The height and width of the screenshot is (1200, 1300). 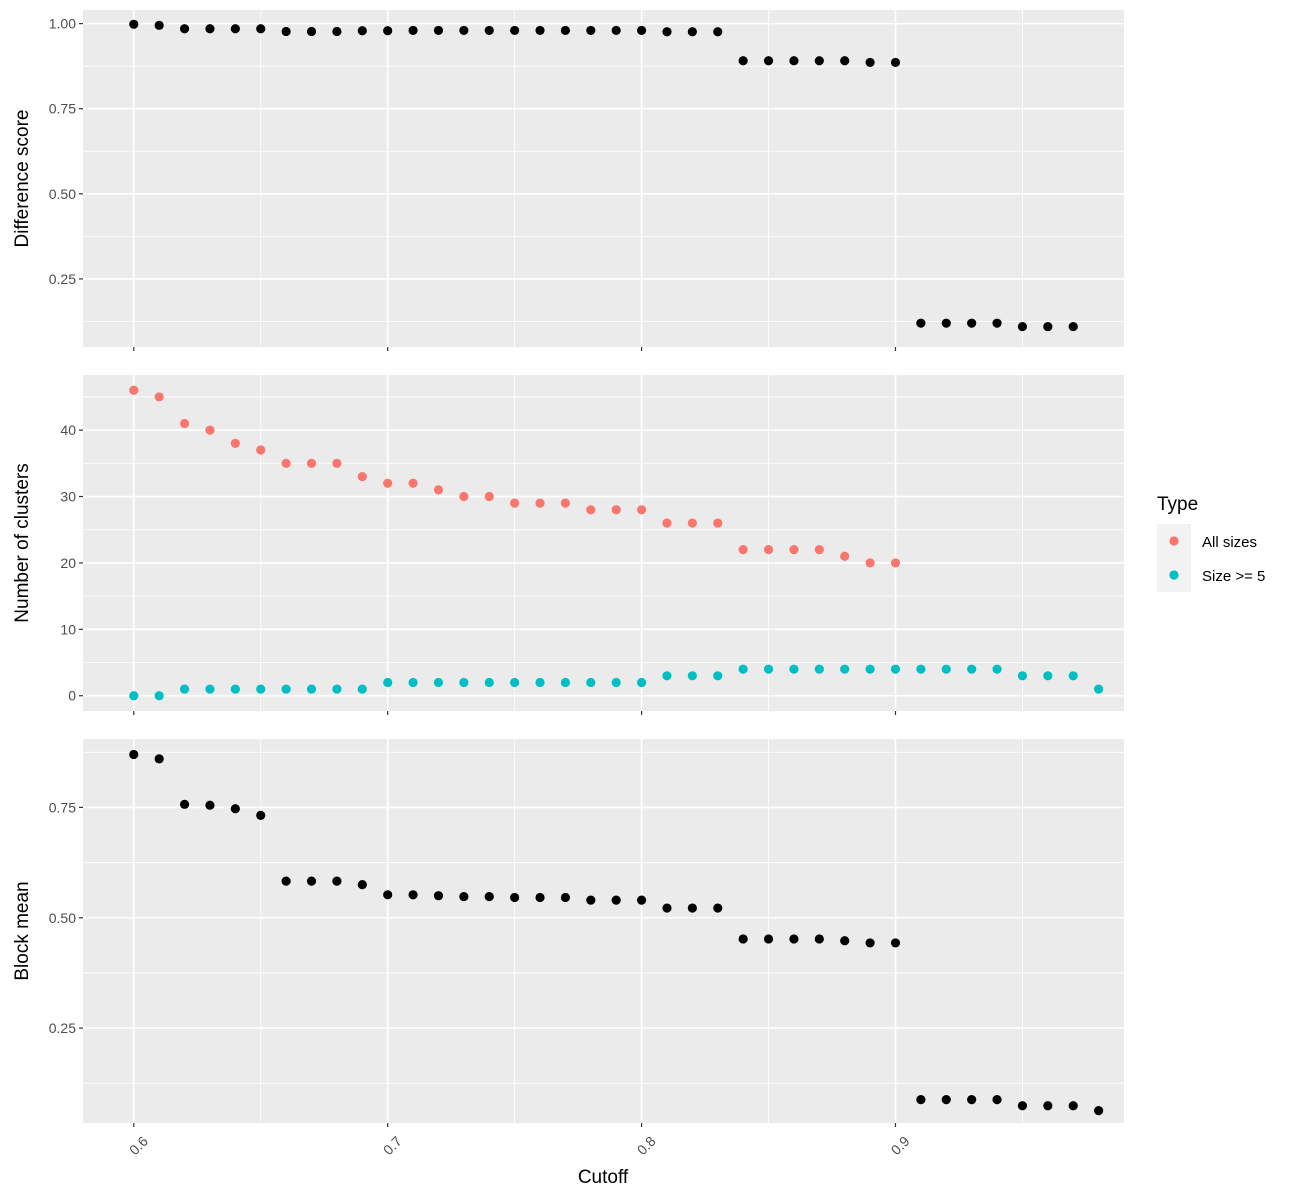 What do you see at coordinates (900, 1145) in the screenshot?
I see `x-tick-label: 0.9` at bounding box center [900, 1145].